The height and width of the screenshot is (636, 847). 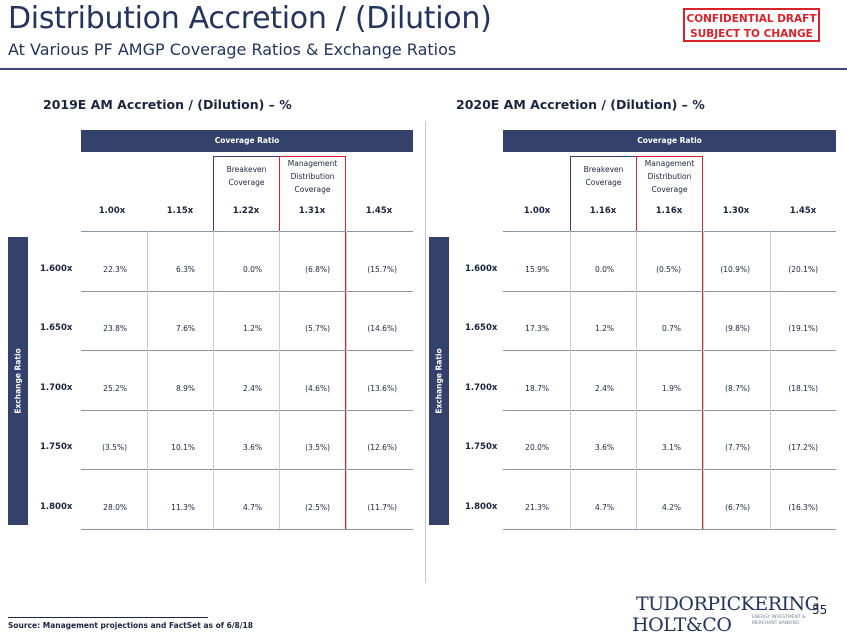 What do you see at coordinates (317, 507) in the screenshot?
I see `table-cell: (2.5%)` at bounding box center [317, 507].